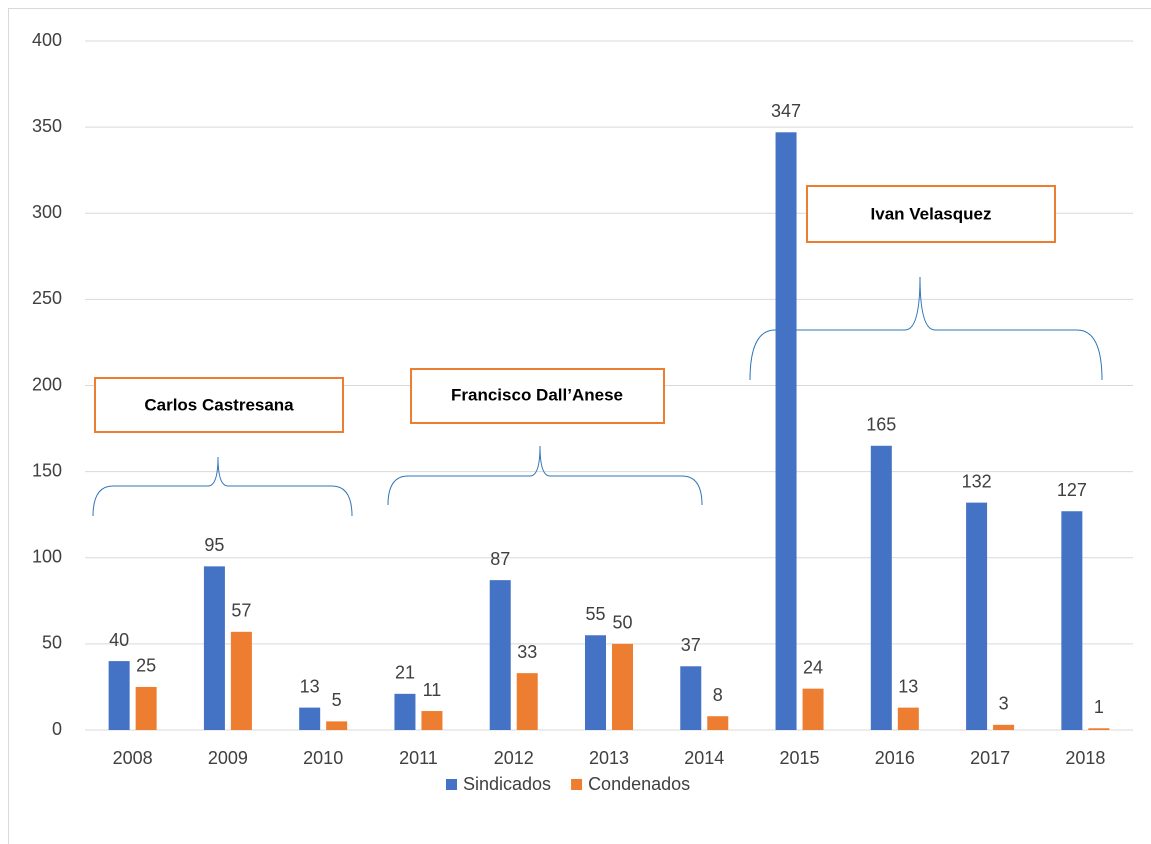 Image resolution: width=1151 pixels, height=844 pixels. What do you see at coordinates (881, 425) in the screenshot?
I see `value-label: 165` at bounding box center [881, 425].